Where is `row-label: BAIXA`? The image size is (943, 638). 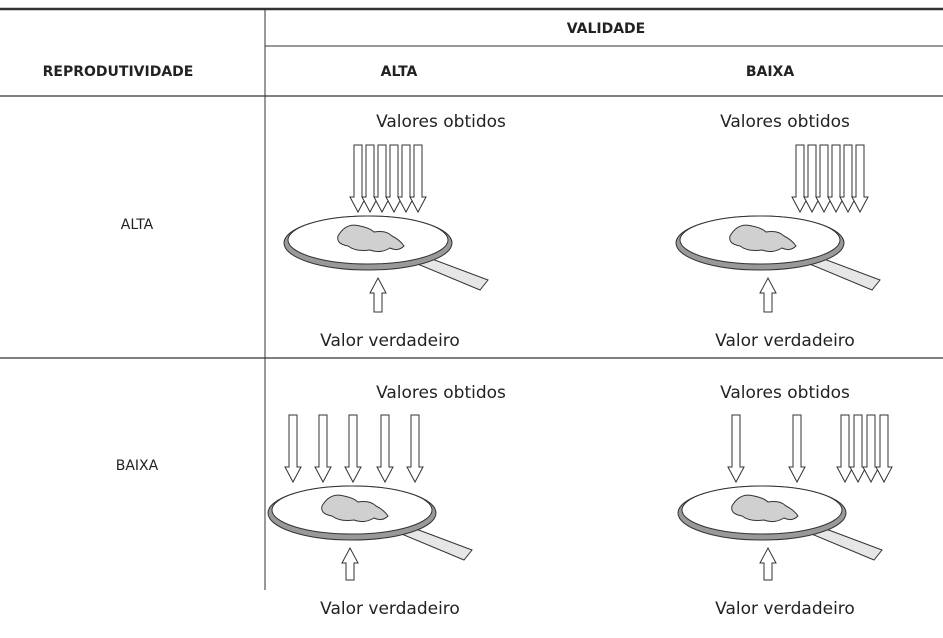 row-label: BAIXA is located at coordinates (137, 466).